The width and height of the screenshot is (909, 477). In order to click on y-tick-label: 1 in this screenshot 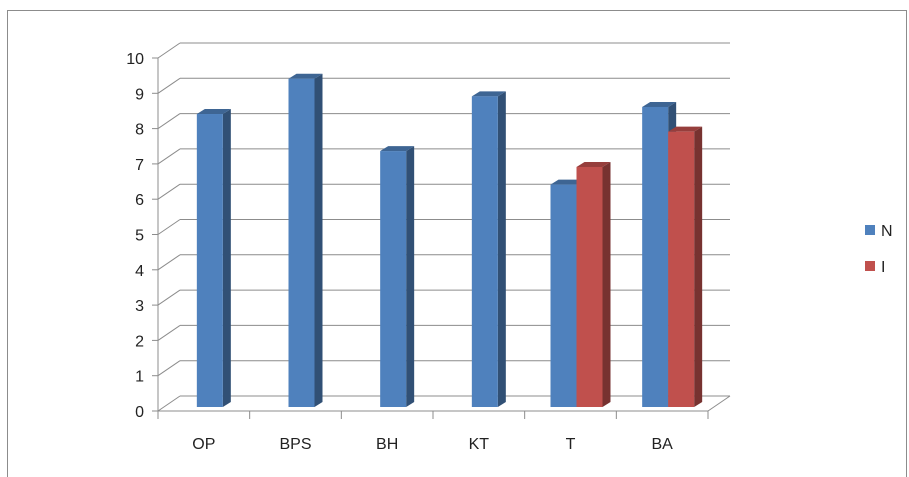, I will do `click(139, 377)`.